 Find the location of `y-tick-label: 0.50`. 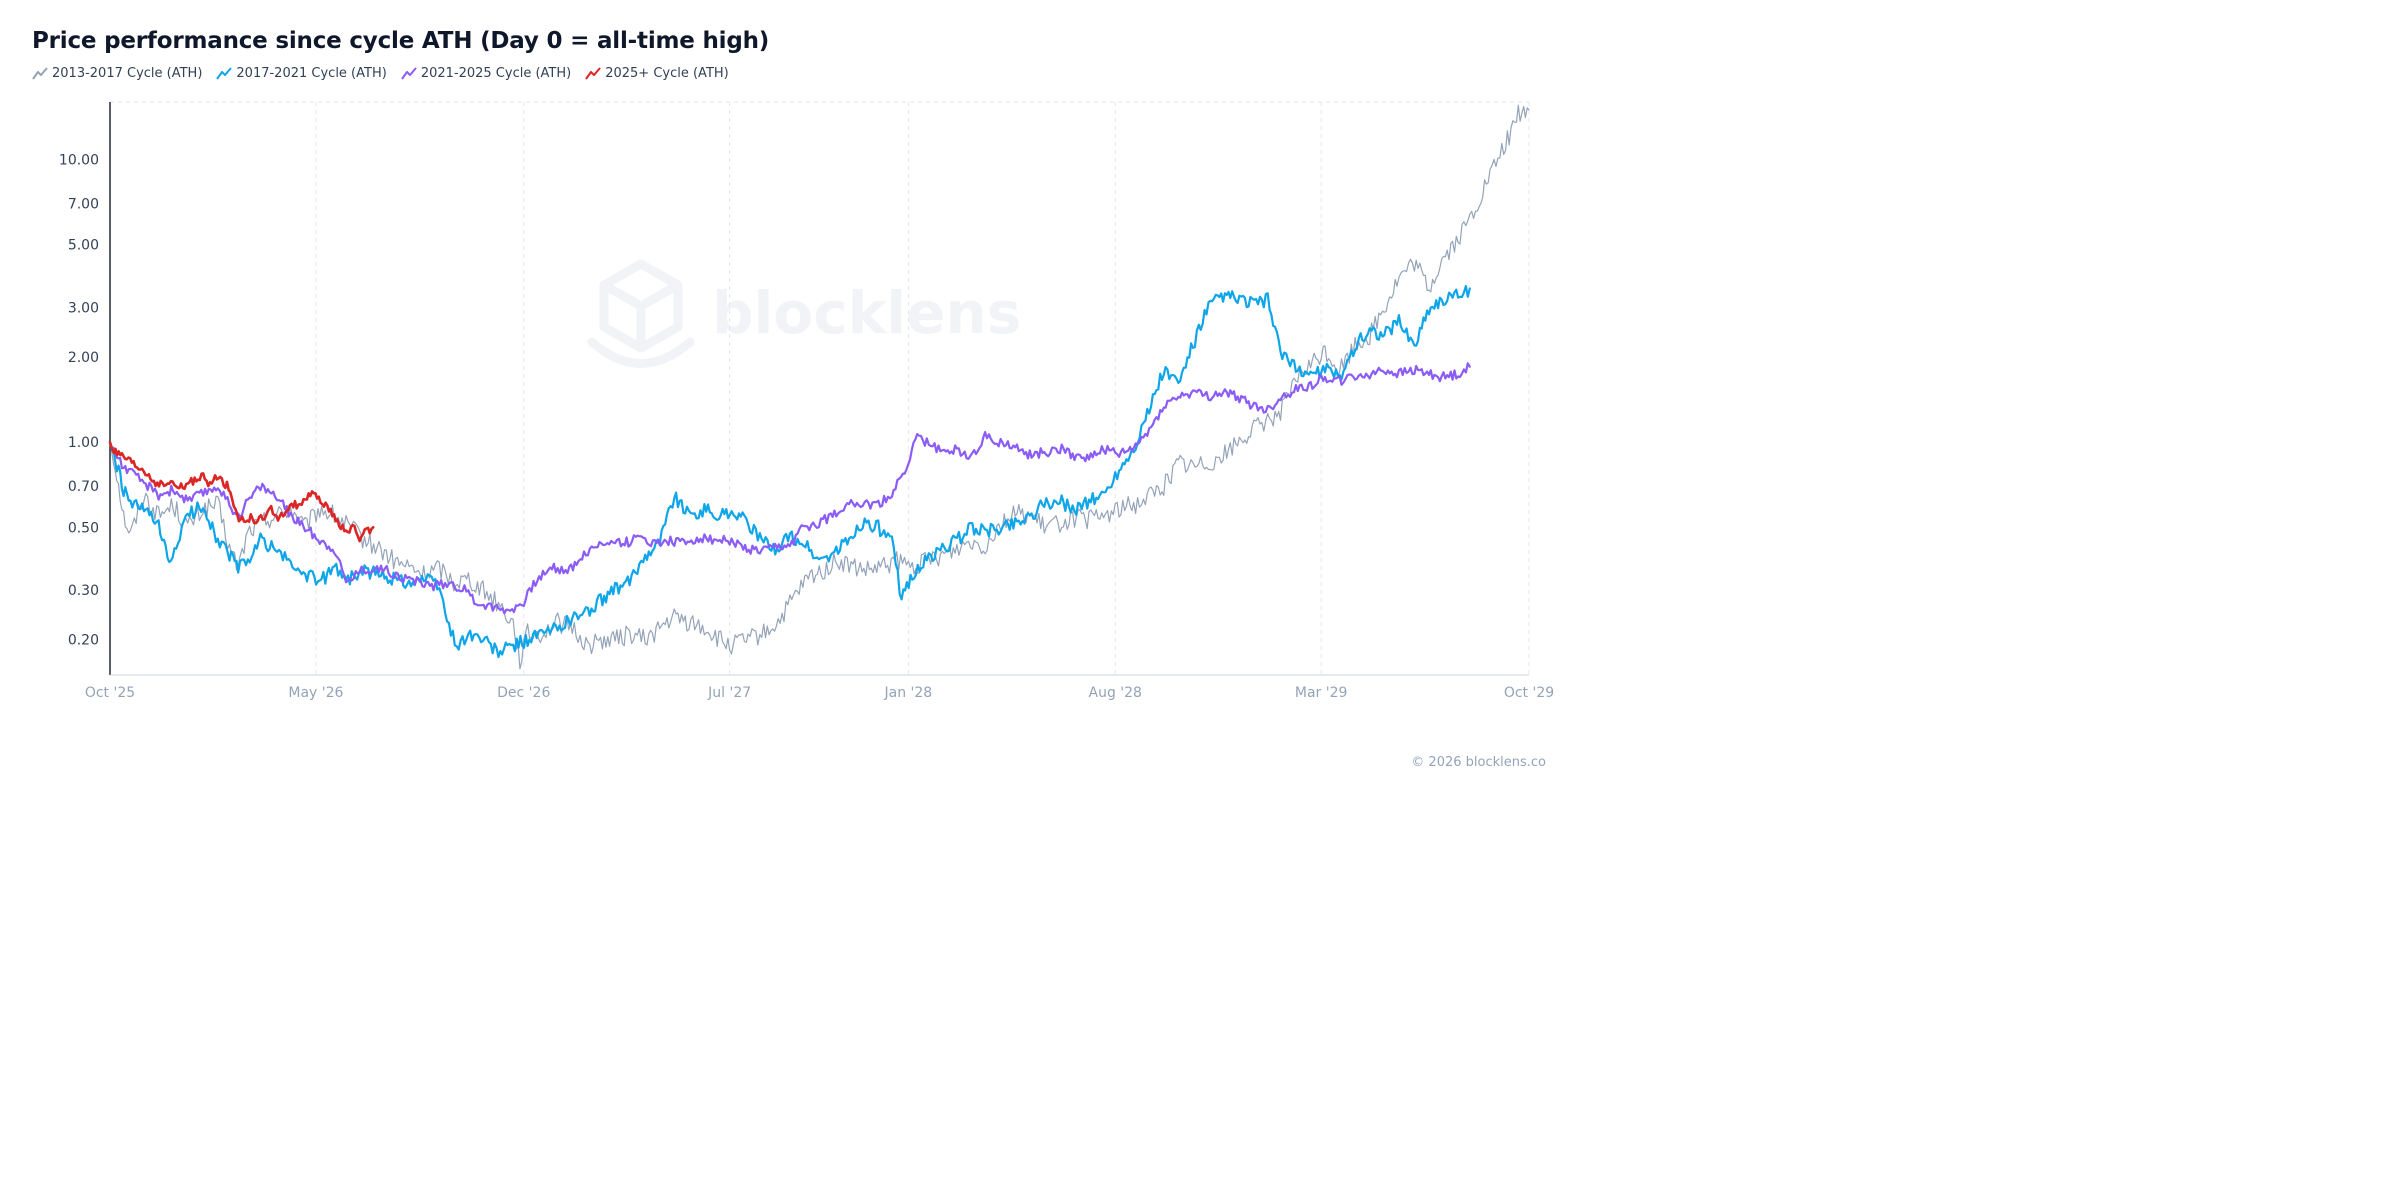

y-tick-label: 0.50 is located at coordinates (83, 528).